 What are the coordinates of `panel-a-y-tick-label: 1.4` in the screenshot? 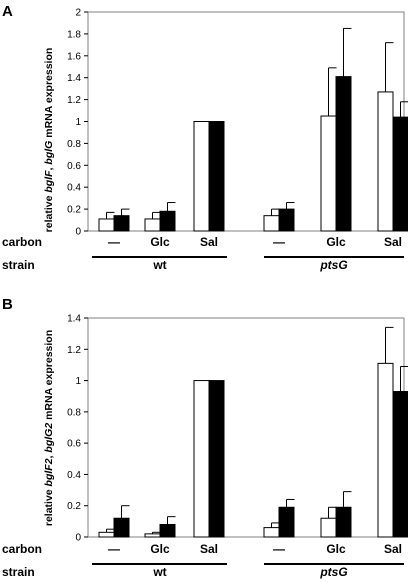 It's located at (74, 78).